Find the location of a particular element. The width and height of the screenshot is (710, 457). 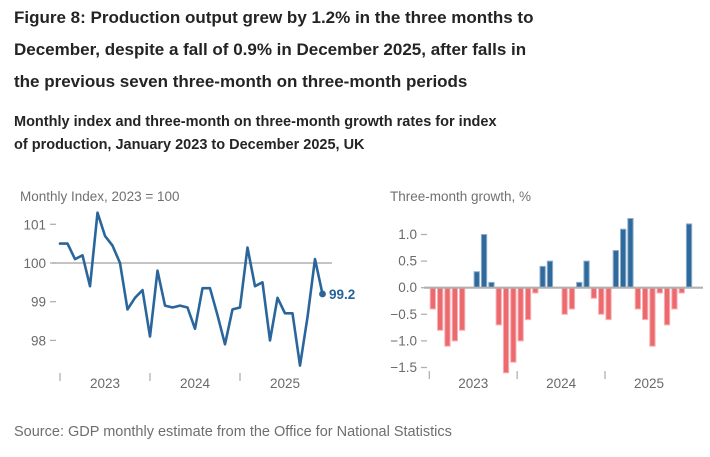

end-value-label: 99.2 is located at coordinates (342, 294).